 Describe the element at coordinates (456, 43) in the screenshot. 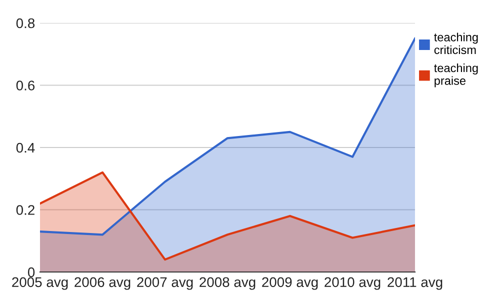

I see `legend-label: teaching criticism` at that location.